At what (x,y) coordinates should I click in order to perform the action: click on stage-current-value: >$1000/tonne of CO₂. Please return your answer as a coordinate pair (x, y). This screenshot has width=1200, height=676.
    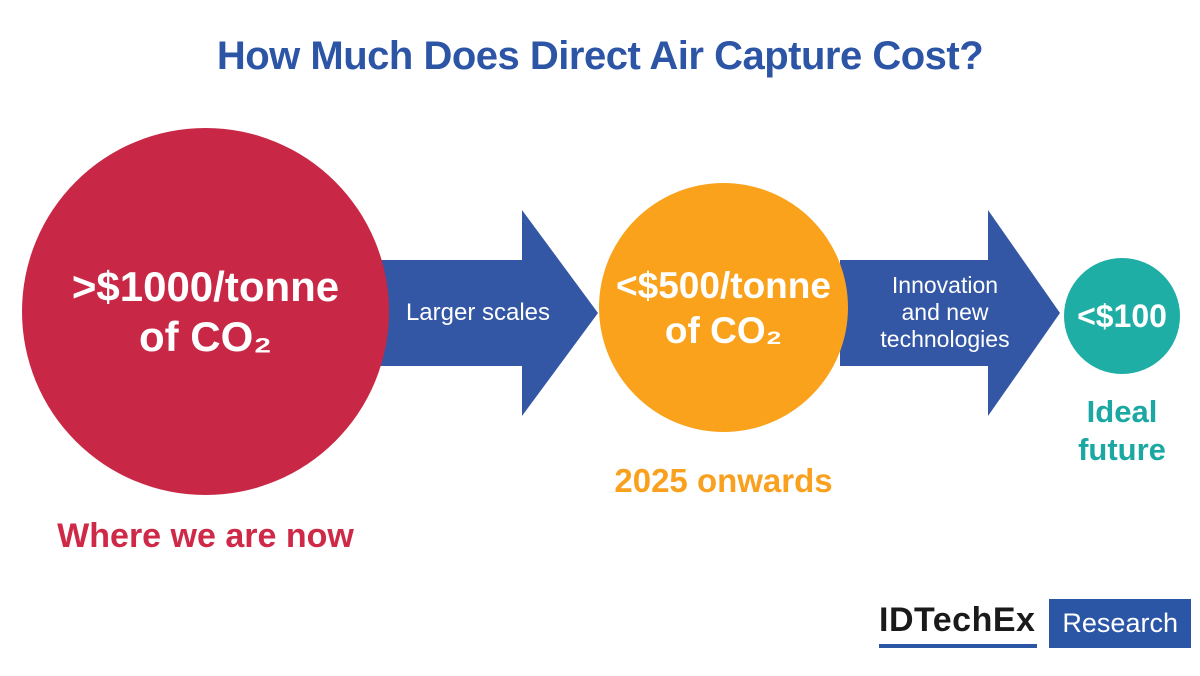
    Looking at the image, I should click on (205, 312).